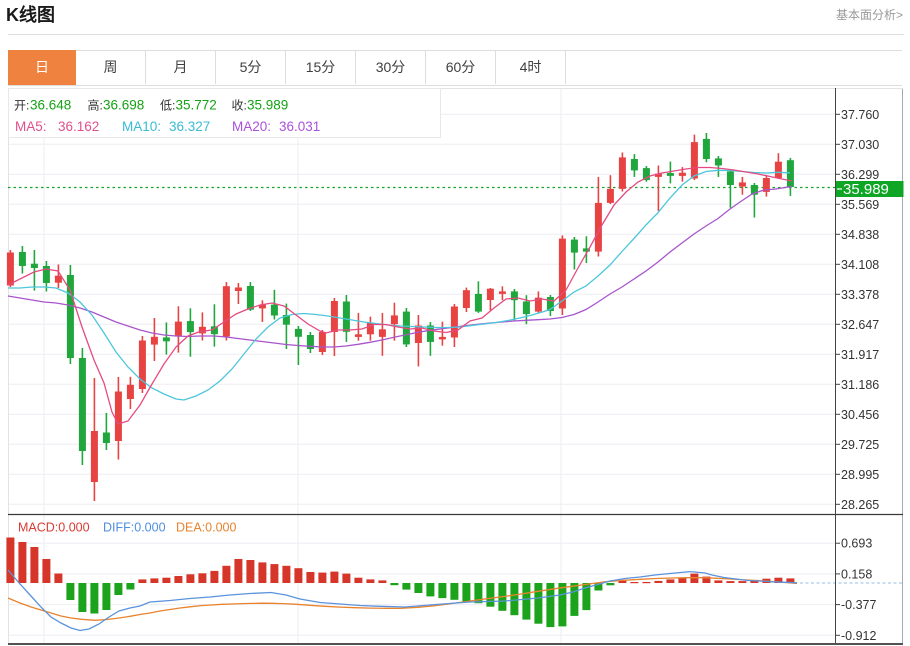  Describe the element at coordinates (860, 415) in the screenshot. I see `svg-text: 30.456` at that location.